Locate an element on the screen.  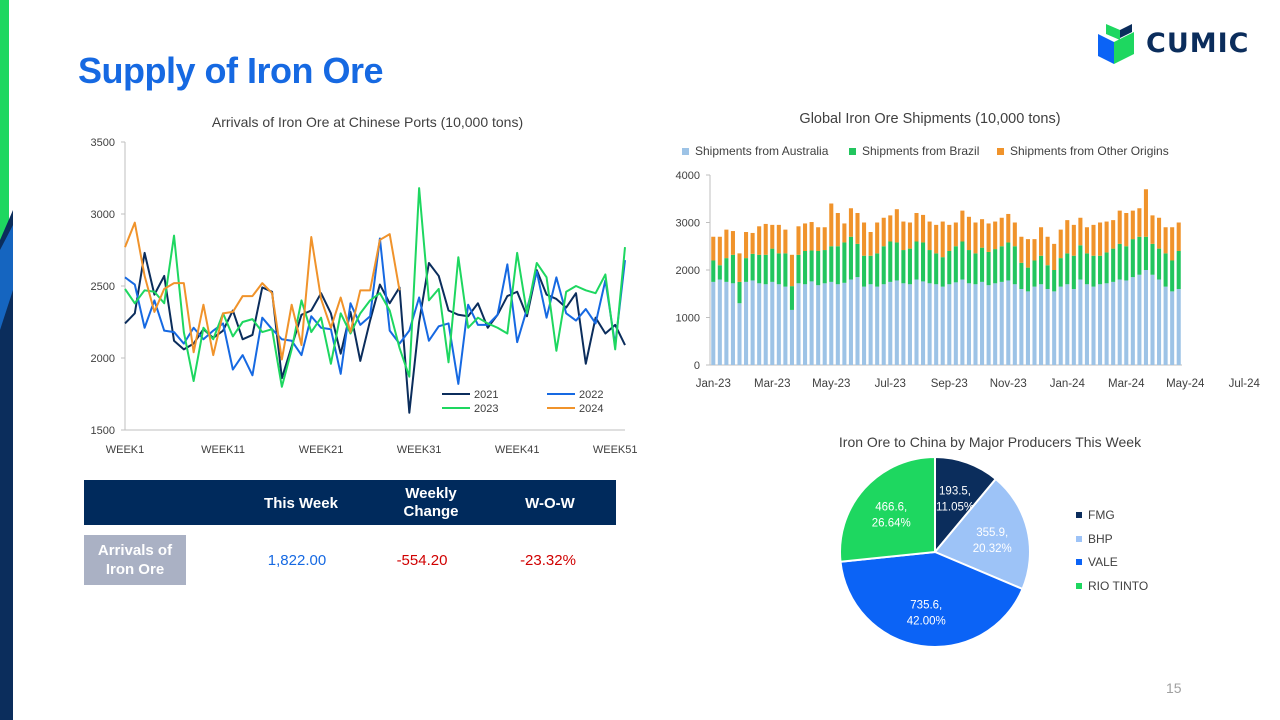
legend-label: Shipments from Australia is located at coordinates (762, 151).